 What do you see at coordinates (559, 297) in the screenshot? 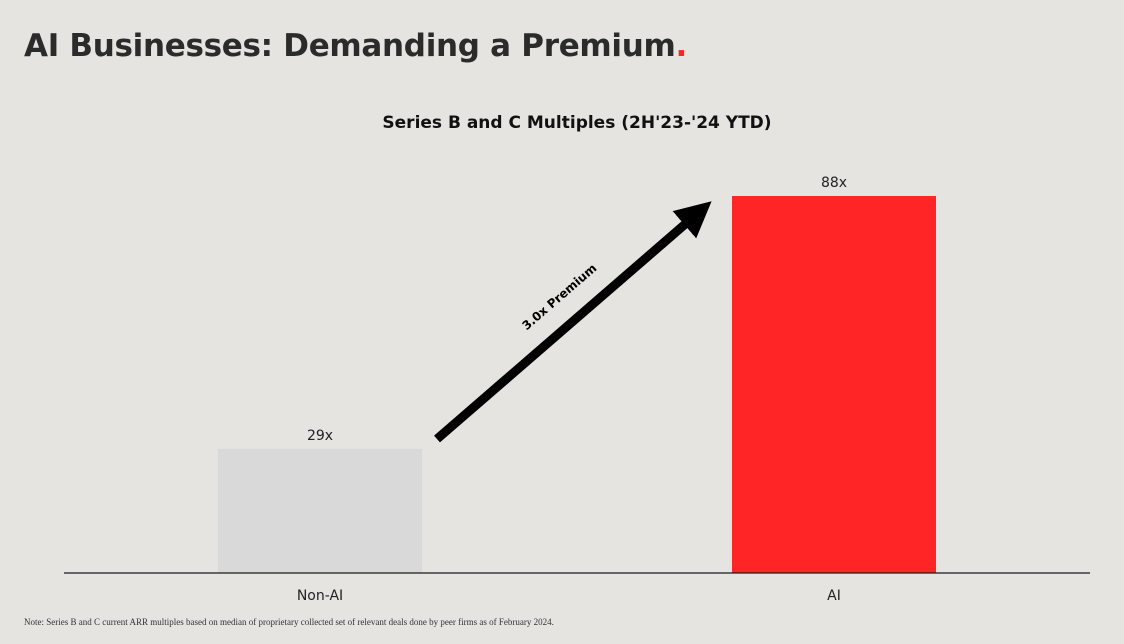
I see `premium-annotation-label: 3.0x Premium` at bounding box center [559, 297].